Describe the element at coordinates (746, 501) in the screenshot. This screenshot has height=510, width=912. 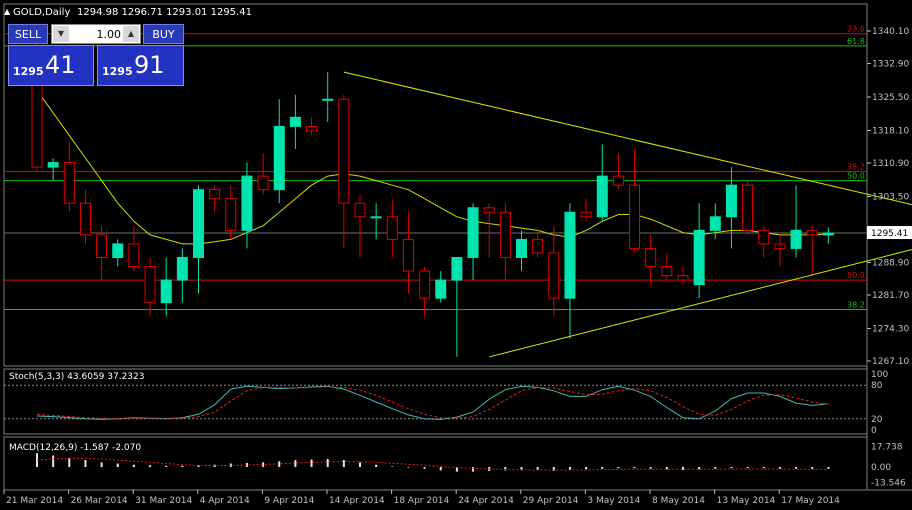
I see `time-axis-label: 13 May 2014` at that location.